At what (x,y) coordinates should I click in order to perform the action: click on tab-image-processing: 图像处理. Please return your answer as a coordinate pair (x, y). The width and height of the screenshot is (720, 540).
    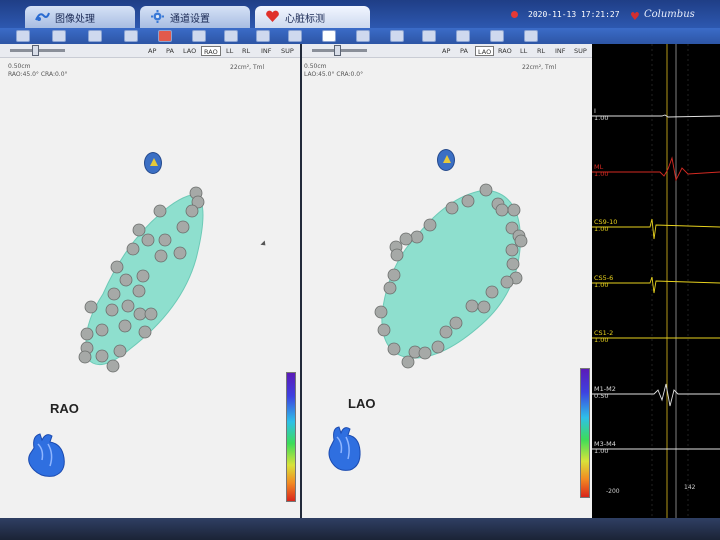
    Looking at the image, I should click on (80, 17).